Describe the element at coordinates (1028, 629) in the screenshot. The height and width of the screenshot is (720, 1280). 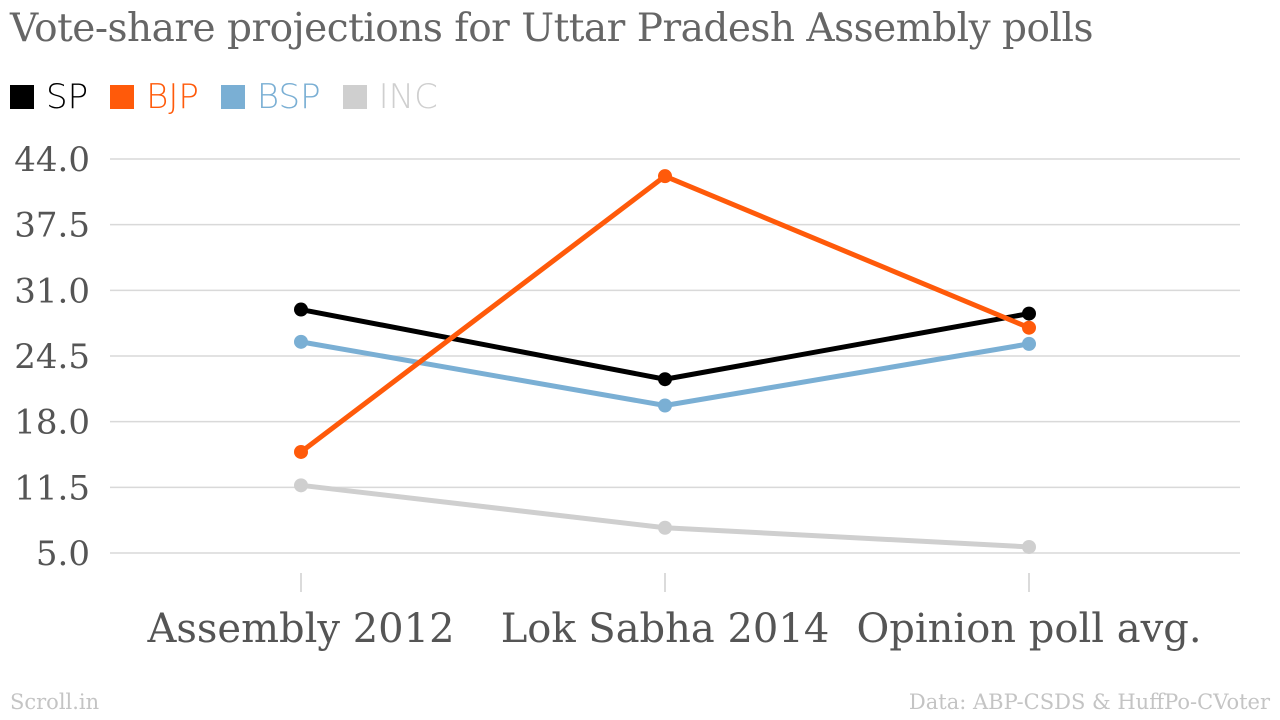
I see `x-tick-label: Opinion poll avg.` at that location.